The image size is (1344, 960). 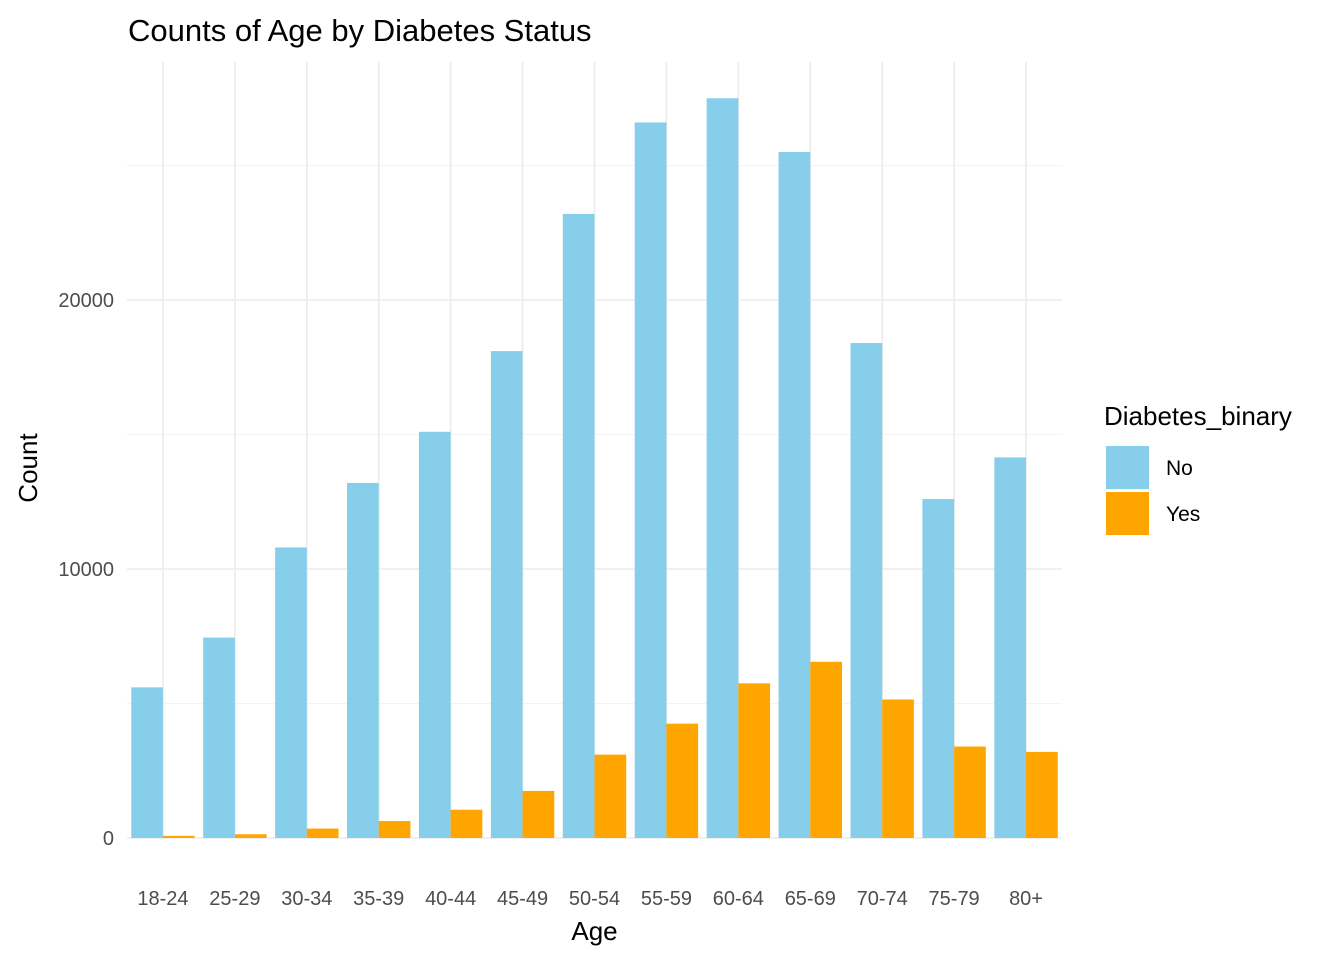 I want to click on legend-label-yes: Yes, so click(x=1183, y=514).